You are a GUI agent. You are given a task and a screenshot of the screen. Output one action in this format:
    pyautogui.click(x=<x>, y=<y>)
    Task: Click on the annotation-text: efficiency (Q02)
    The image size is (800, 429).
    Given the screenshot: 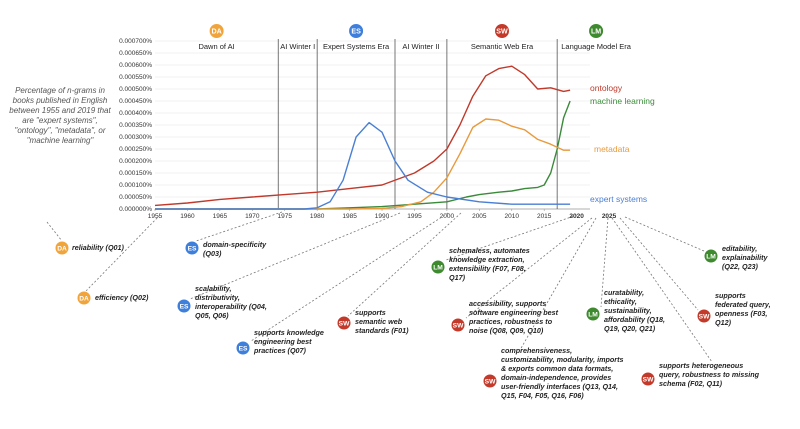 What is the action you would take?
    pyautogui.click(x=122, y=297)
    